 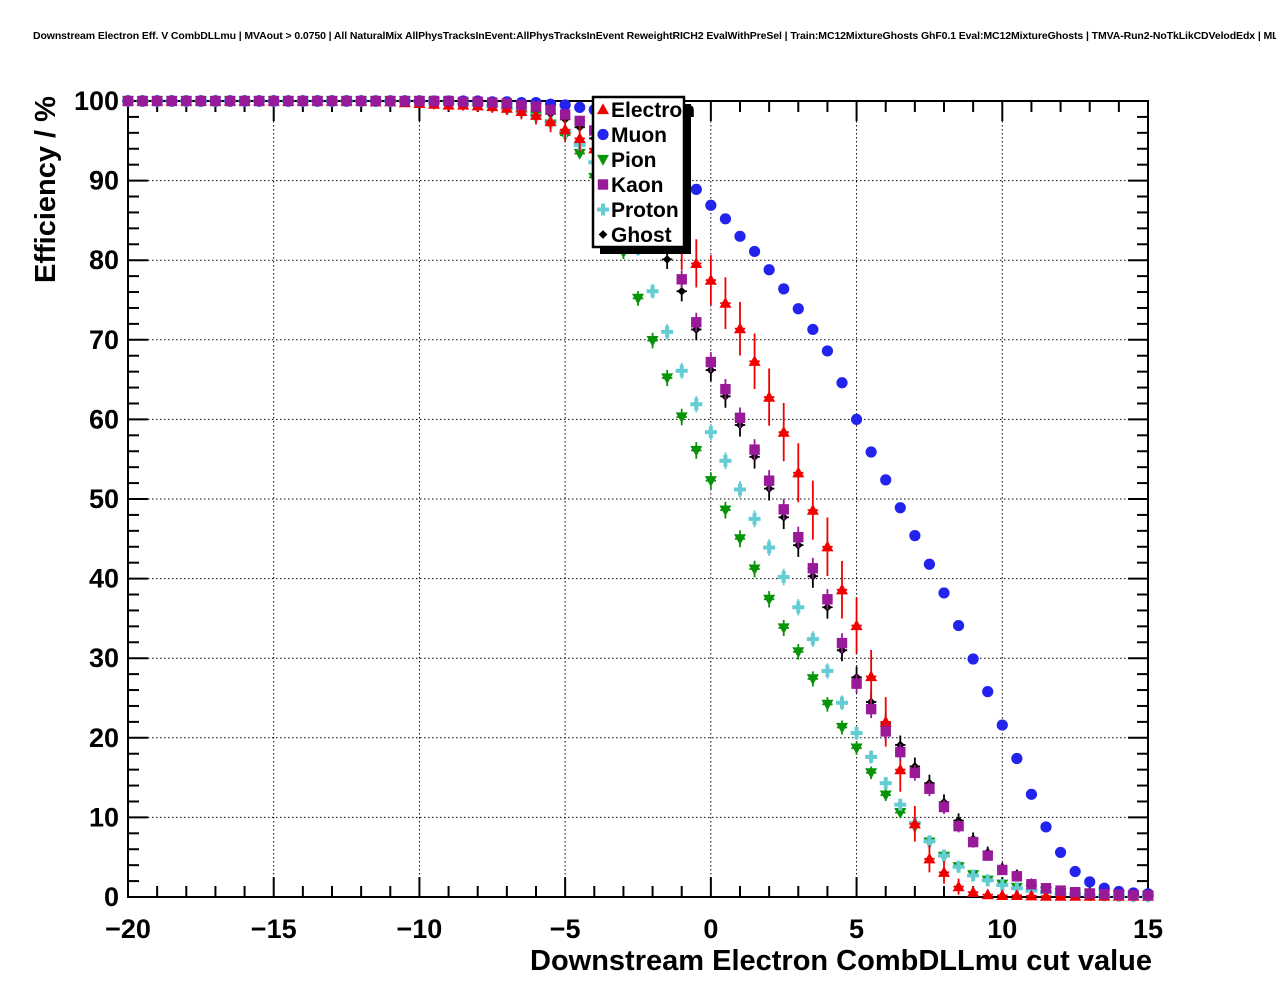 I want to click on legend-label: Ghost, so click(x=641, y=235).